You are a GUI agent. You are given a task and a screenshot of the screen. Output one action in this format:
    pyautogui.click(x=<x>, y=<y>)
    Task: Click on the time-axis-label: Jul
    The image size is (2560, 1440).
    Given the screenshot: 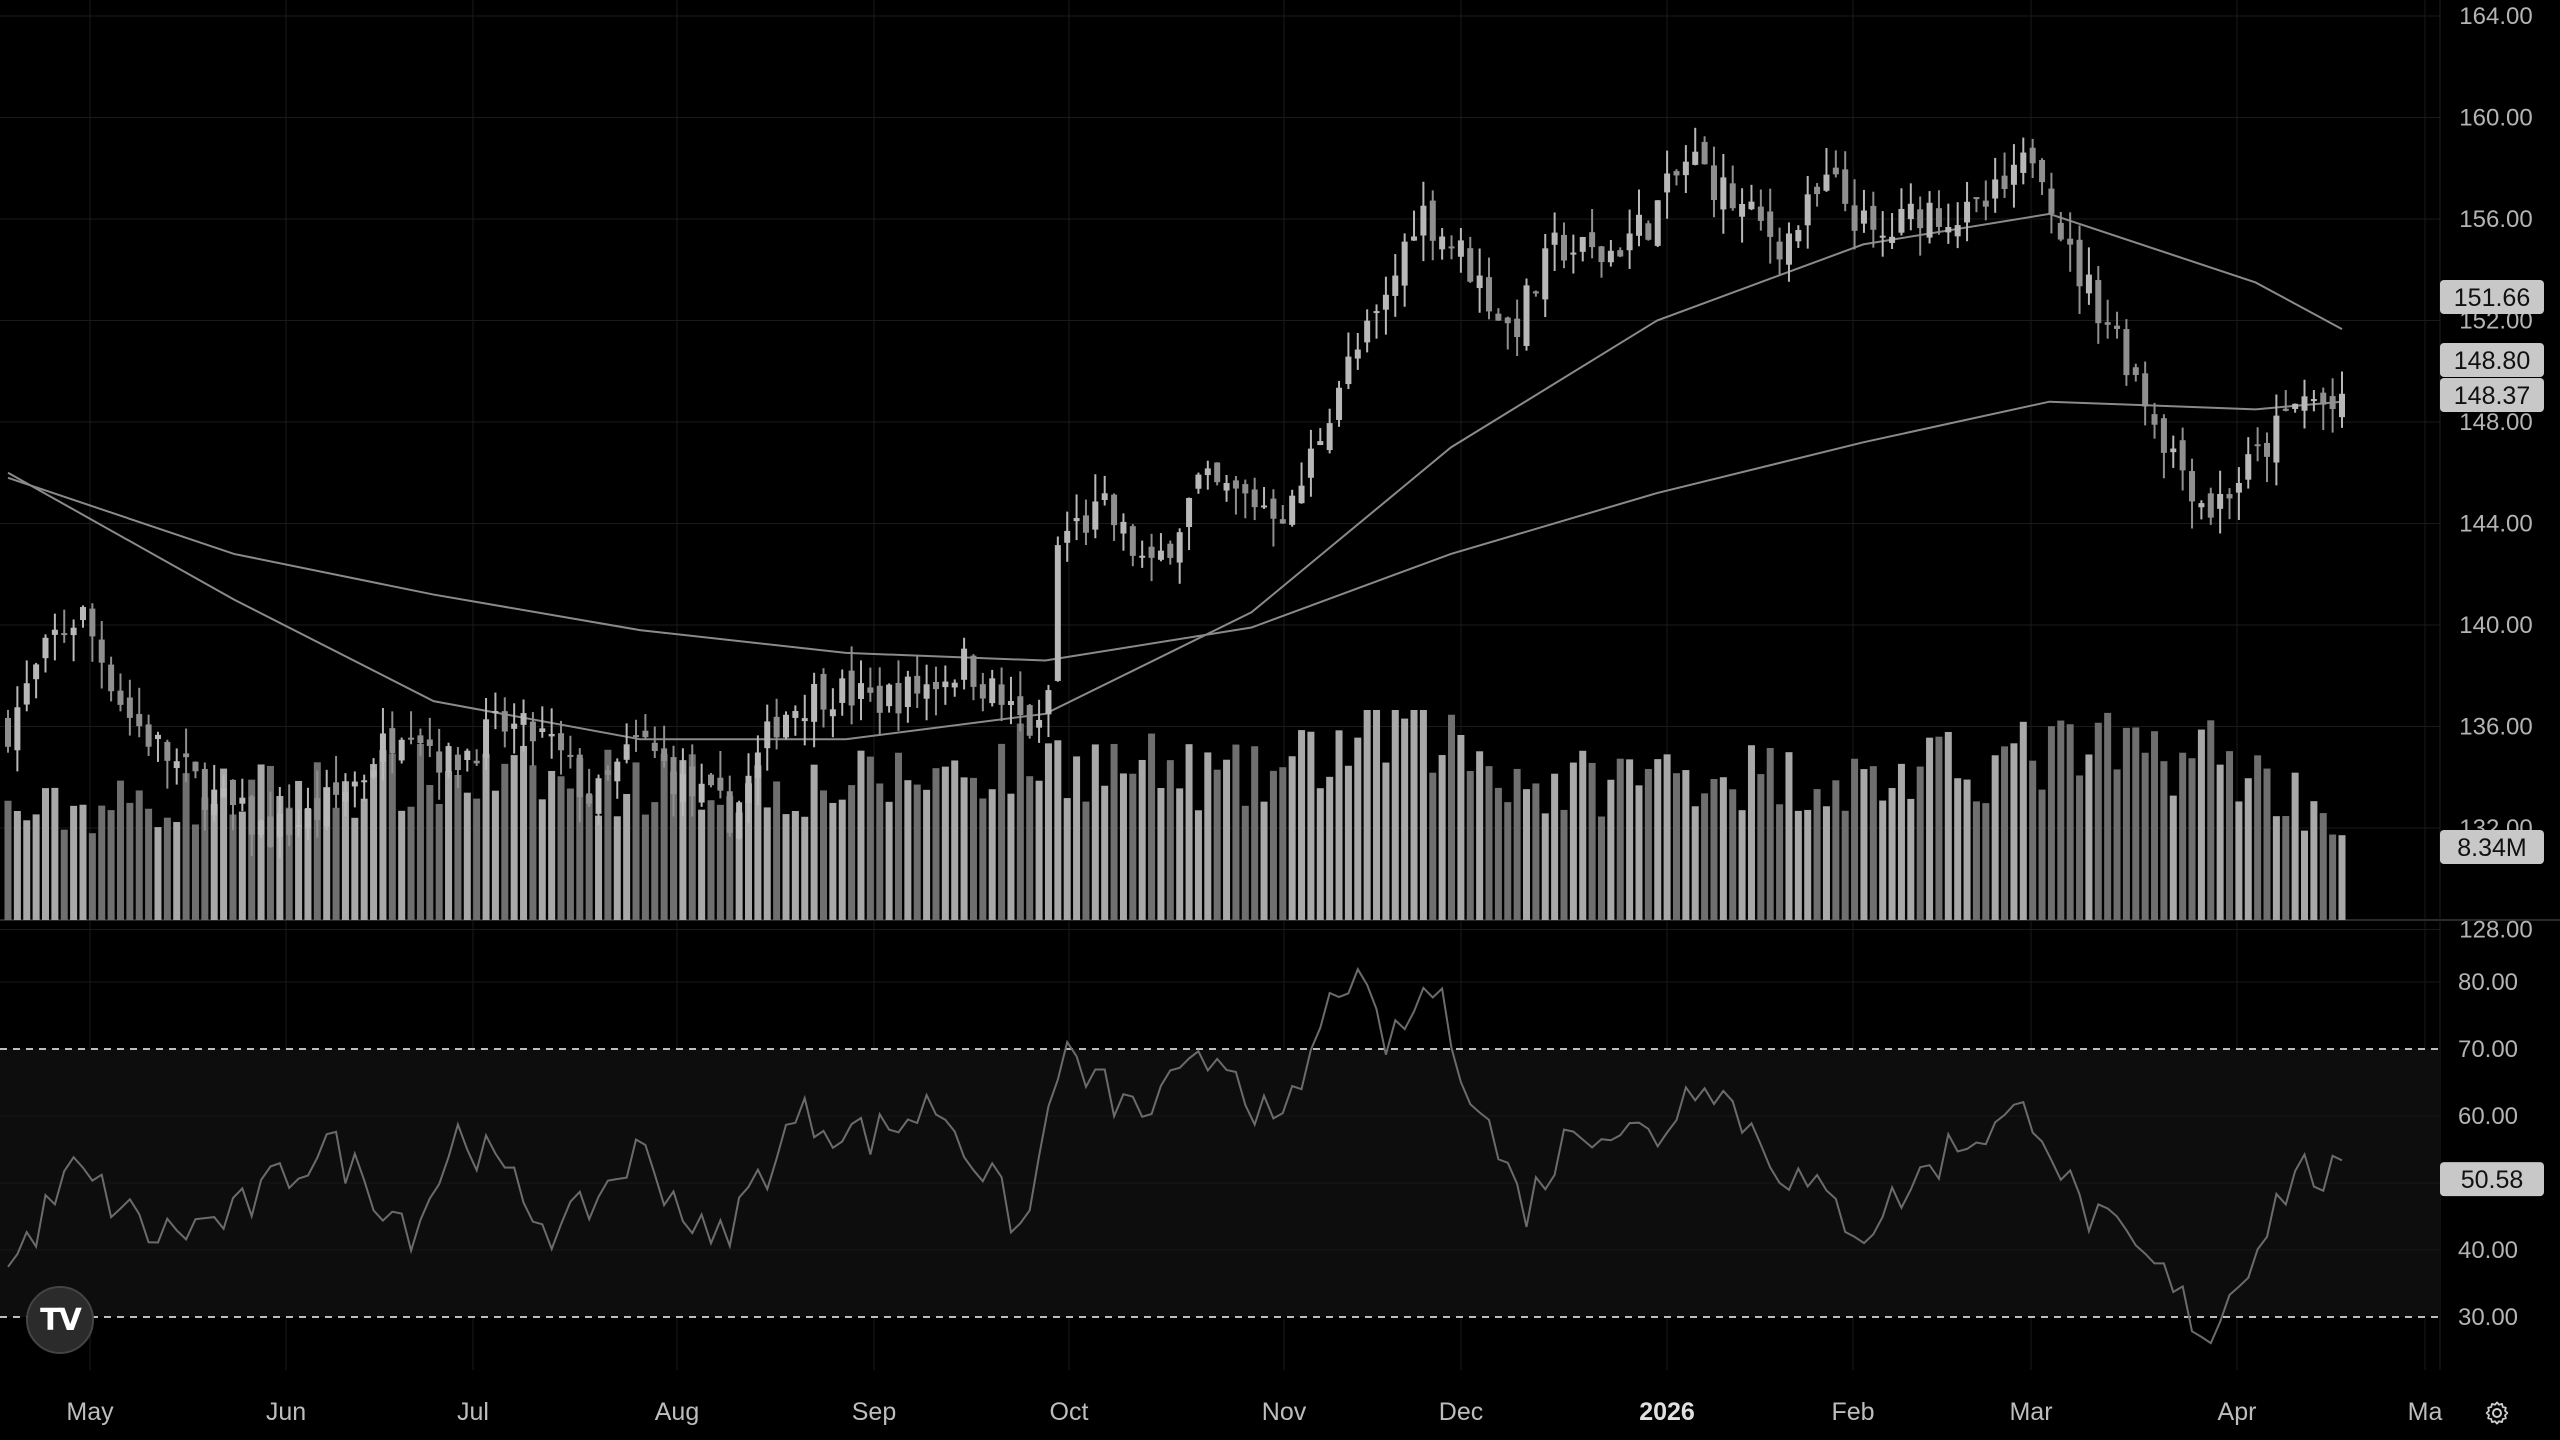 What is the action you would take?
    pyautogui.click(x=473, y=1412)
    